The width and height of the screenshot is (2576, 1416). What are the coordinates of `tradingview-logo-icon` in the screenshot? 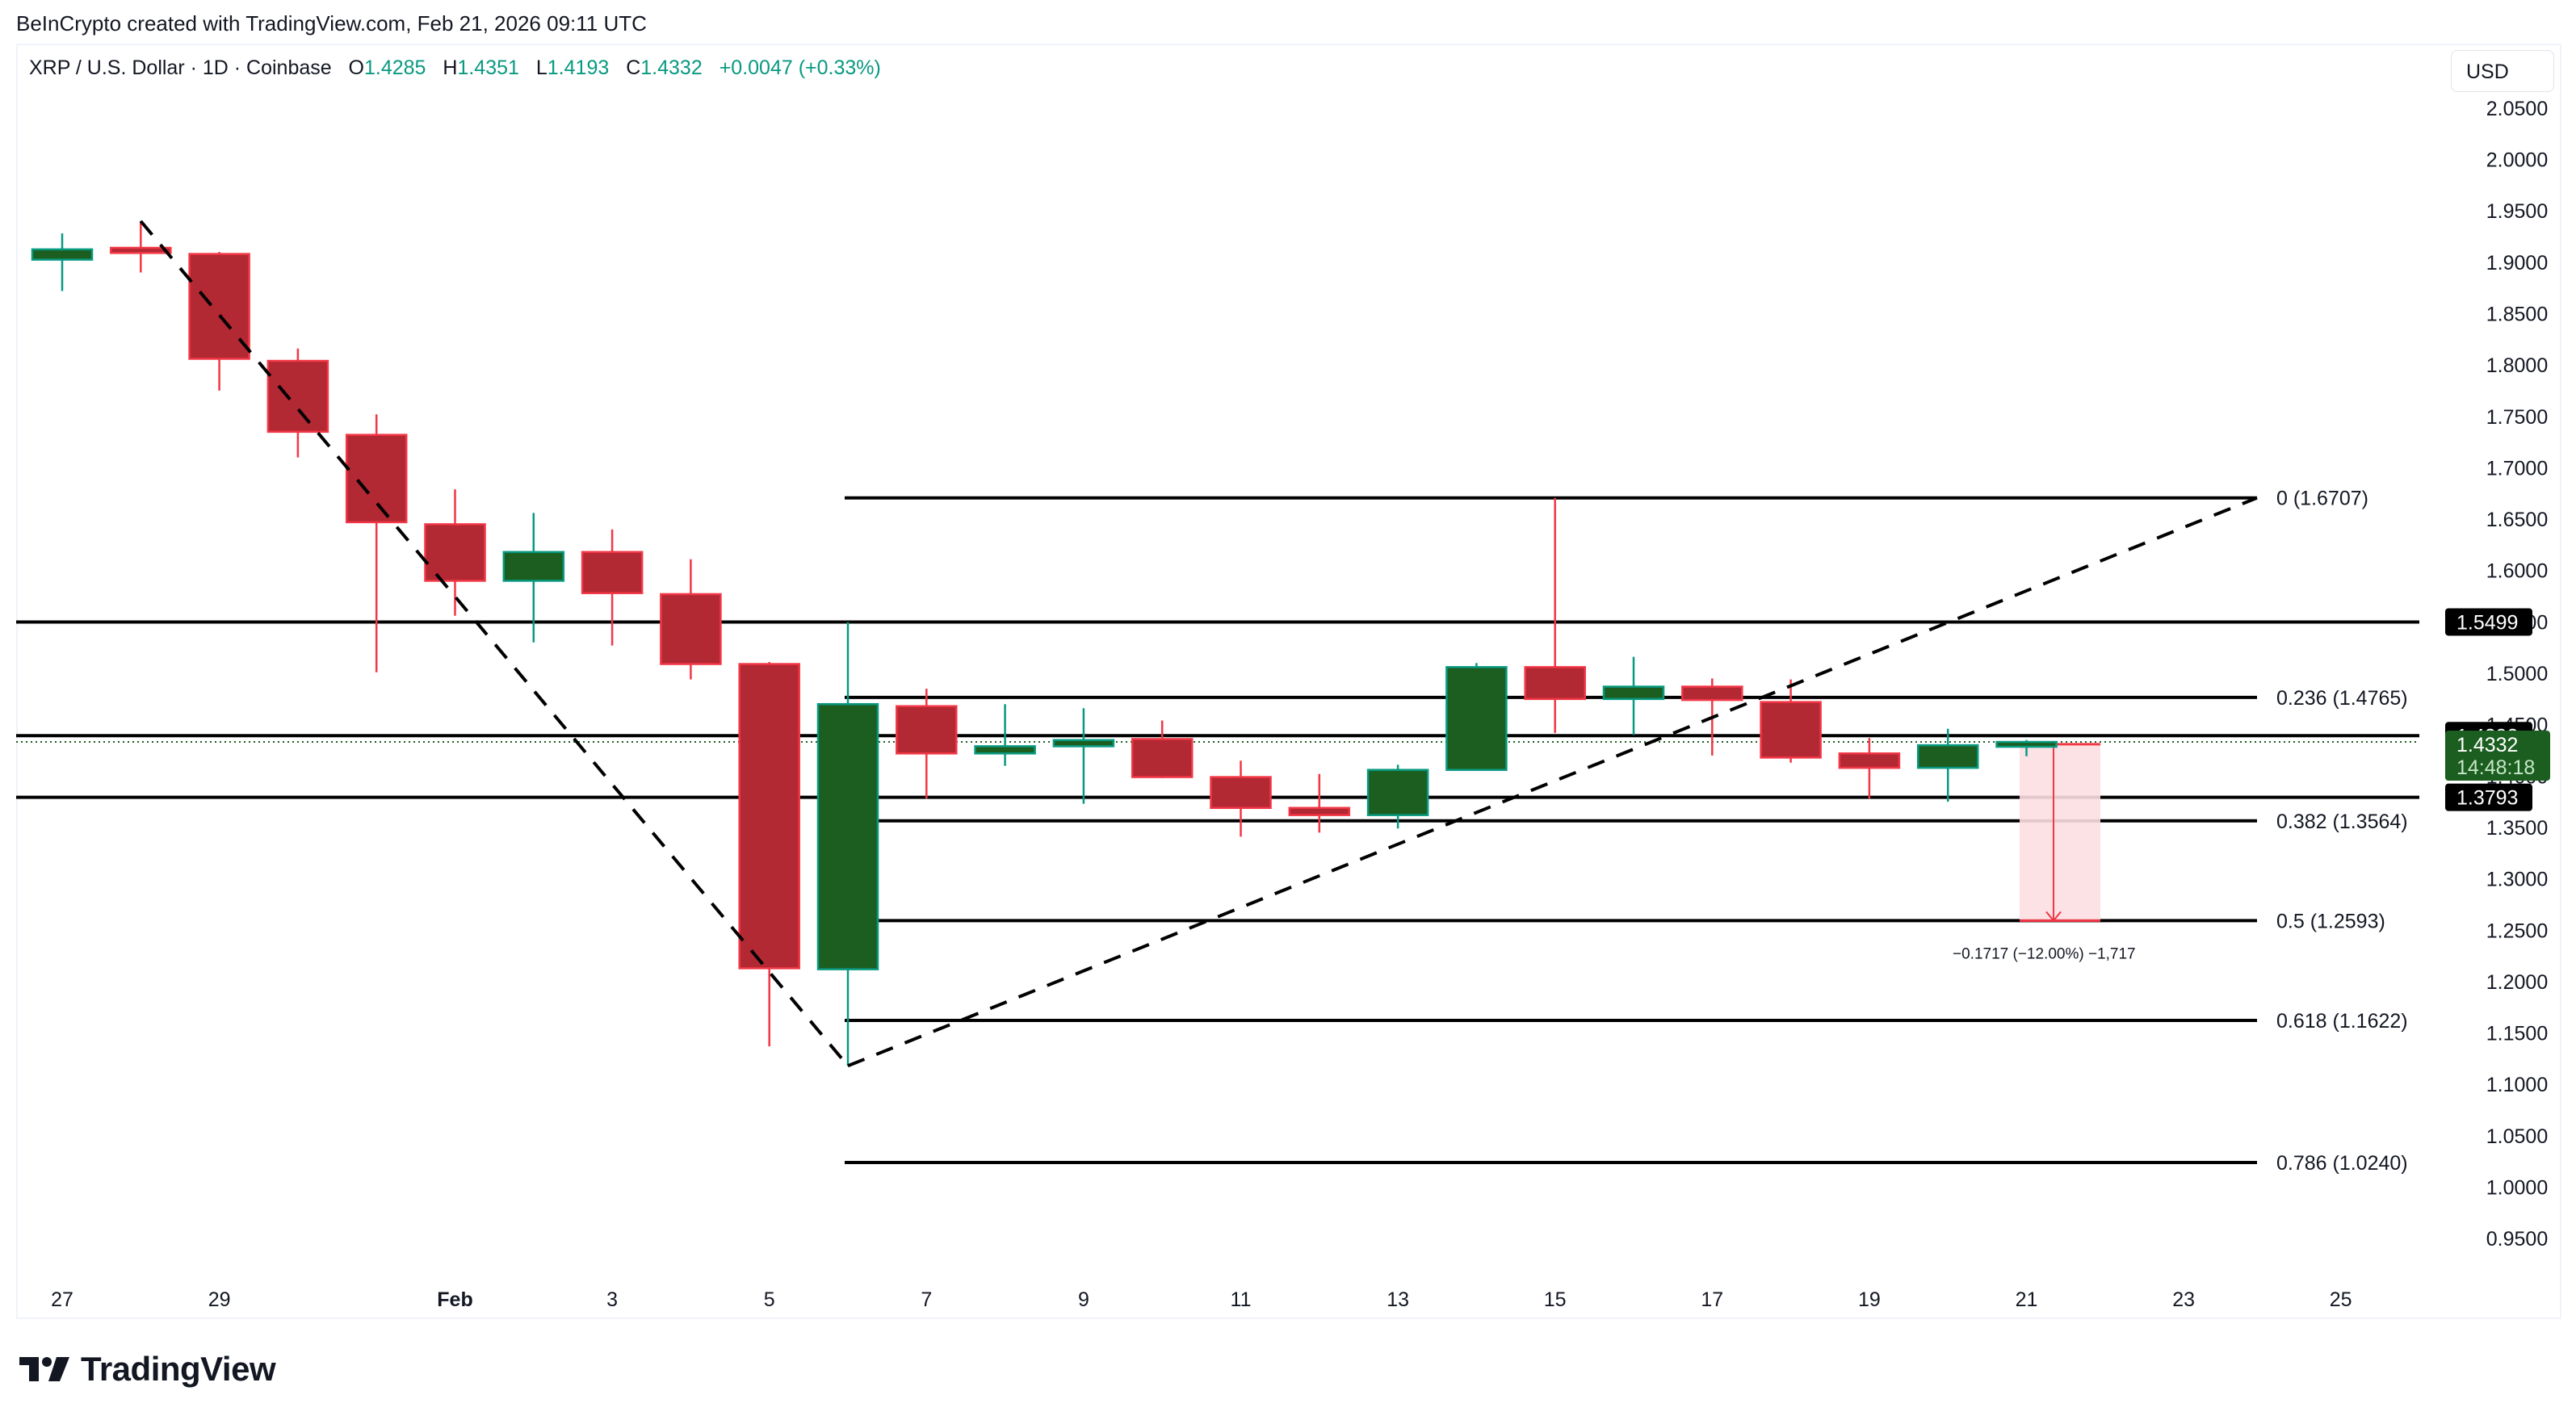 It's located at (44, 1369).